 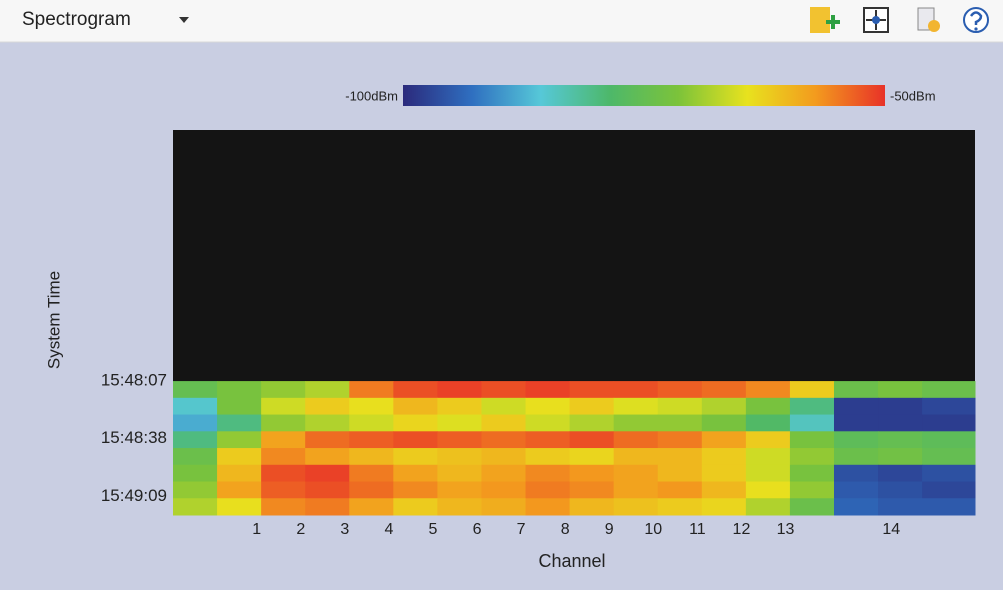 What do you see at coordinates (609, 529) in the screenshot?
I see `x-tick-label: 9` at bounding box center [609, 529].